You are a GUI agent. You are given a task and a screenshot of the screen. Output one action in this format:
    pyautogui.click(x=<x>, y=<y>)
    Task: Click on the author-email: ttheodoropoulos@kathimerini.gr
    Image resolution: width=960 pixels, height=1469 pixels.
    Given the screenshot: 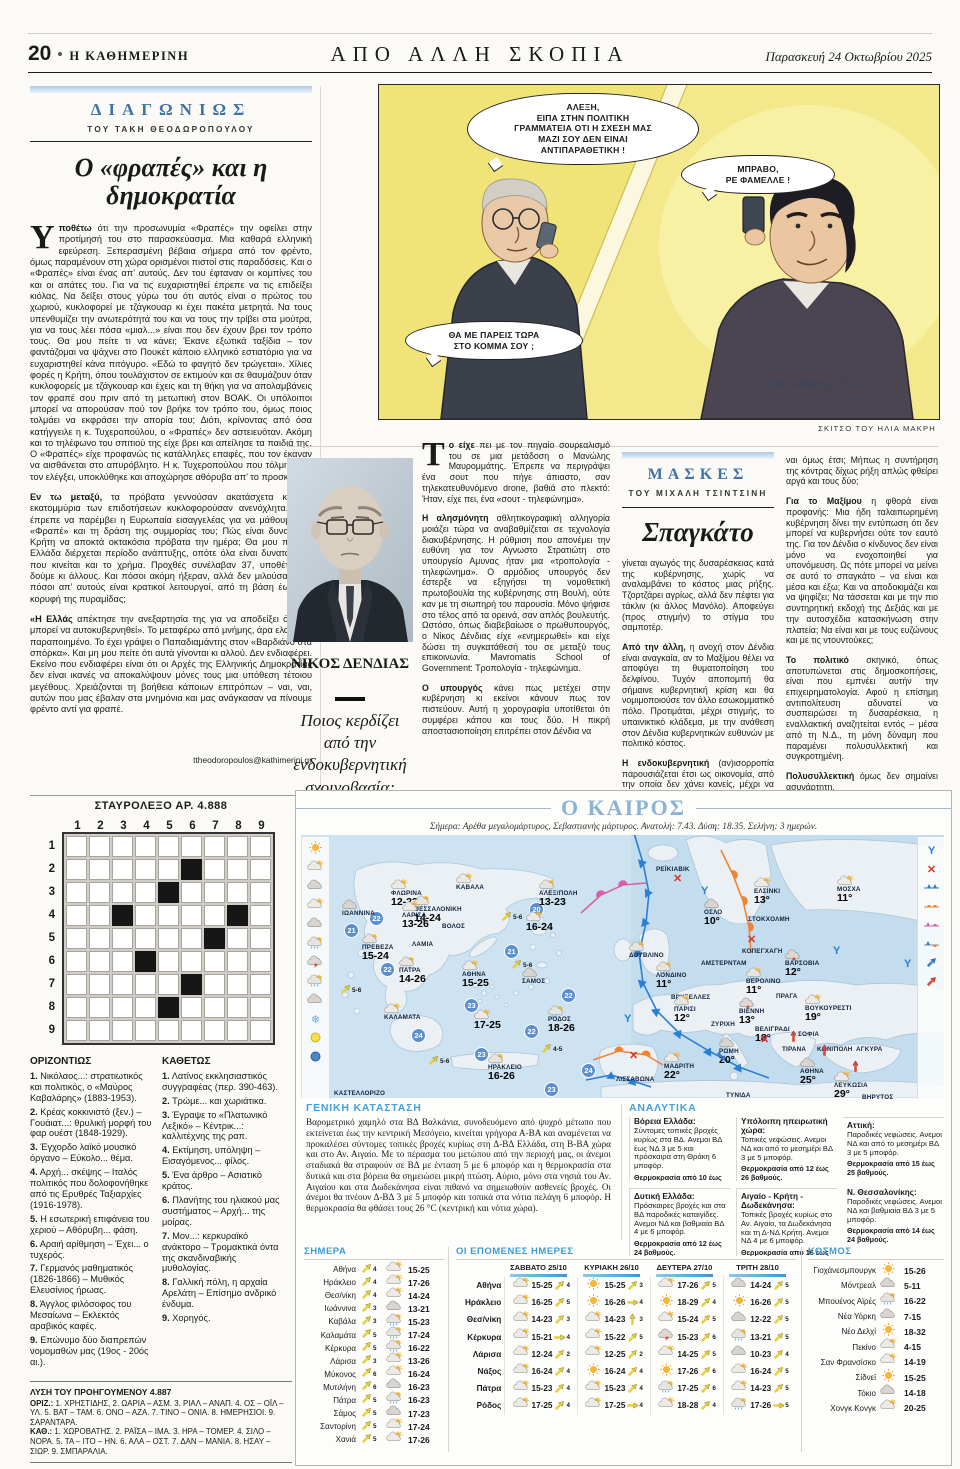 What is the action you would take?
    pyautogui.click(x=252, y=760)
    